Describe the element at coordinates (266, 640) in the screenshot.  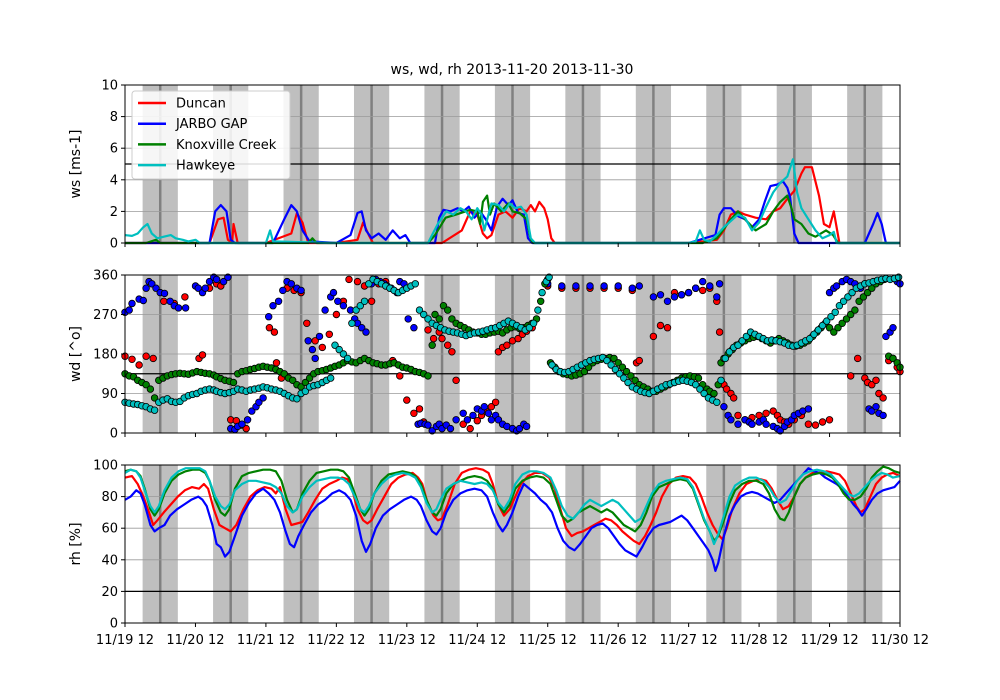
I see `xtick-label: 11/21 12` at that location.